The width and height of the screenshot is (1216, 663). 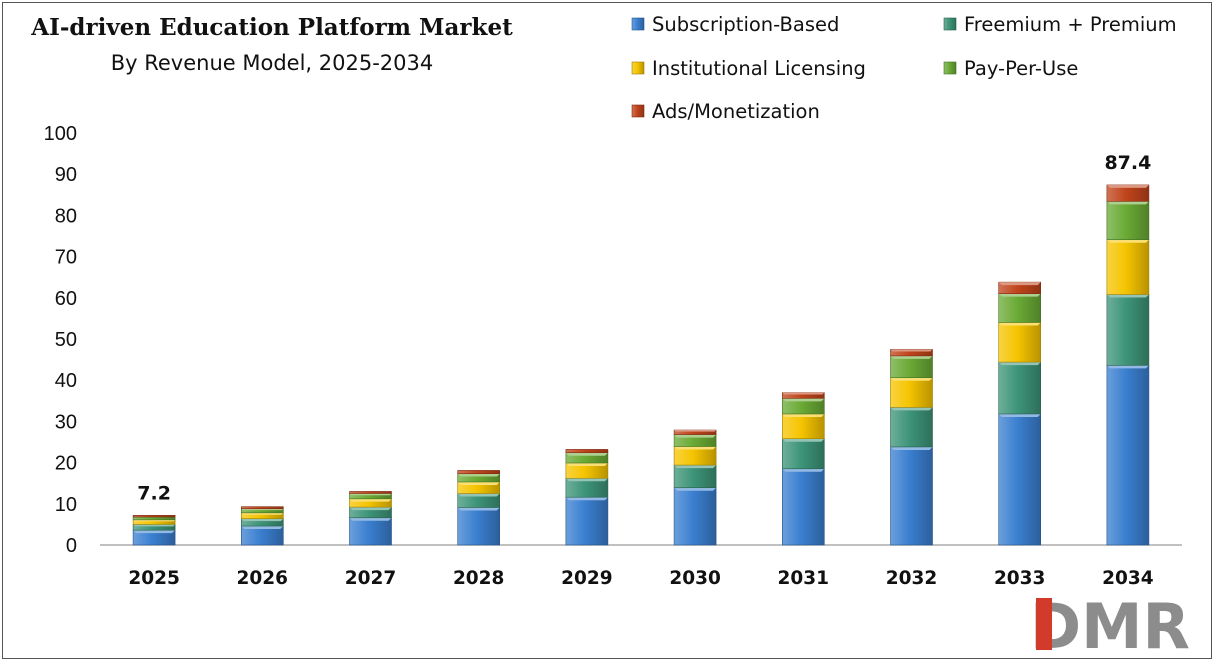 I want to click on y-tick-label: 10, so click(x=66, y=505).